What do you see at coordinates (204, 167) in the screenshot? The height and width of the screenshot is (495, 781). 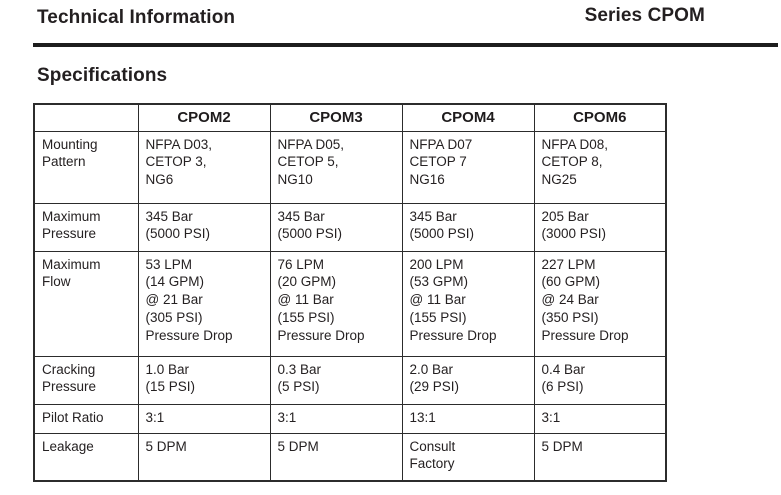 I see `spec-cell: NFPA D03, CETOP 3, NG6` at bounding box center [204, 167].